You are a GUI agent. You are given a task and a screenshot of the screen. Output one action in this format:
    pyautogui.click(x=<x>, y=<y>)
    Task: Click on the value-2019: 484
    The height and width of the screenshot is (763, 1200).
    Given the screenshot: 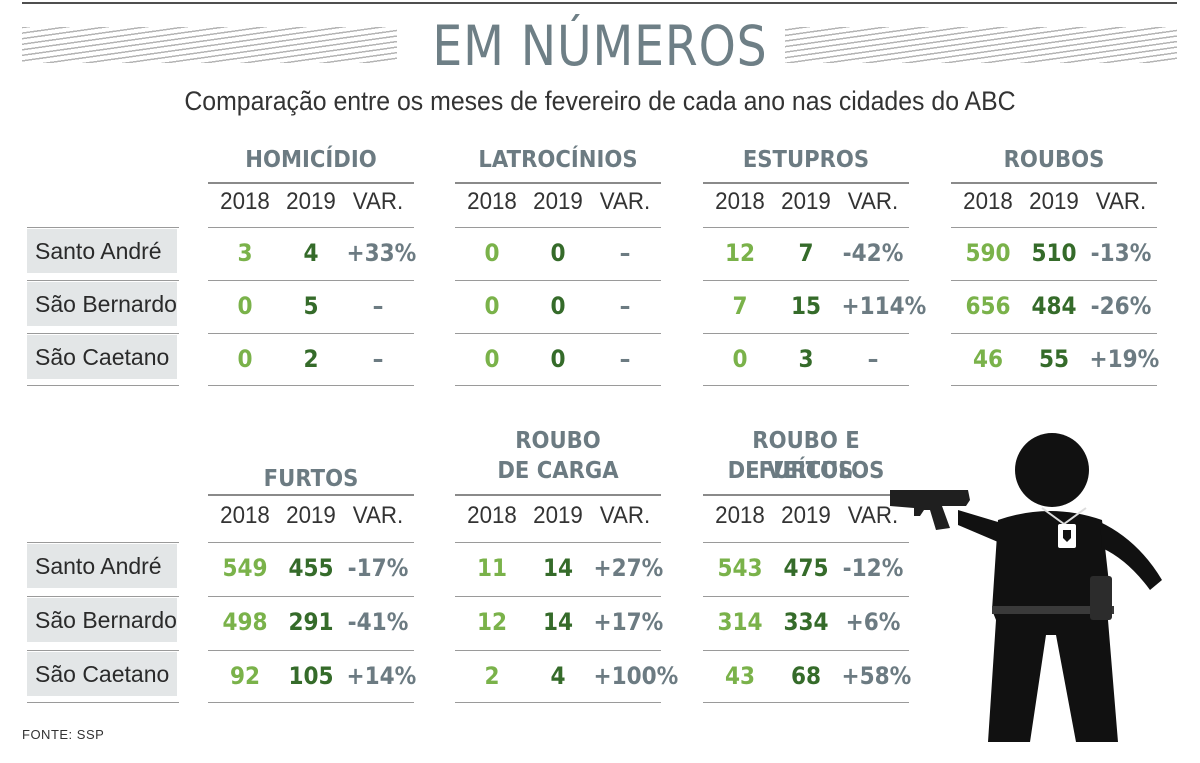 What is the action you would take?
    pyautogui.click(x=1054, y=306)
    